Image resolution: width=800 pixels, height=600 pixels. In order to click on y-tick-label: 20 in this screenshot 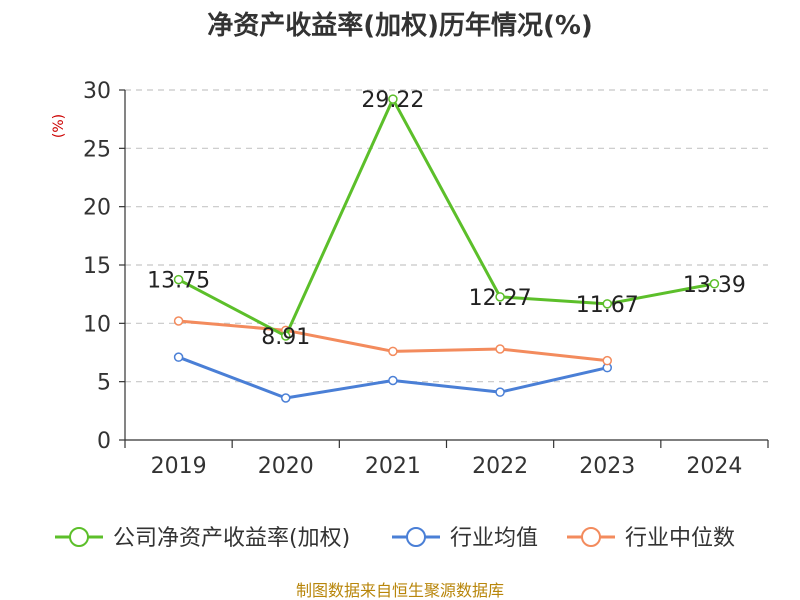, I will do `click(97, 208)`.